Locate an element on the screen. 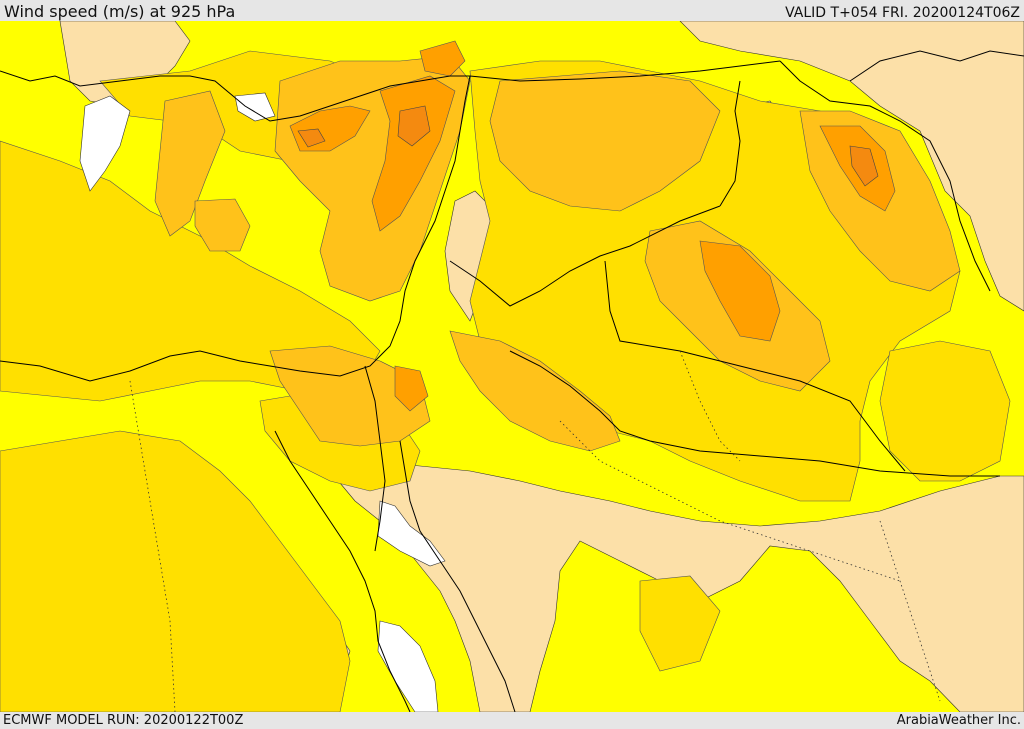 This screenshot has width=1024, height=729. valid-time-label: VALID T+054 FRI. 20200124T06Z is located at coordinates (902, 13).